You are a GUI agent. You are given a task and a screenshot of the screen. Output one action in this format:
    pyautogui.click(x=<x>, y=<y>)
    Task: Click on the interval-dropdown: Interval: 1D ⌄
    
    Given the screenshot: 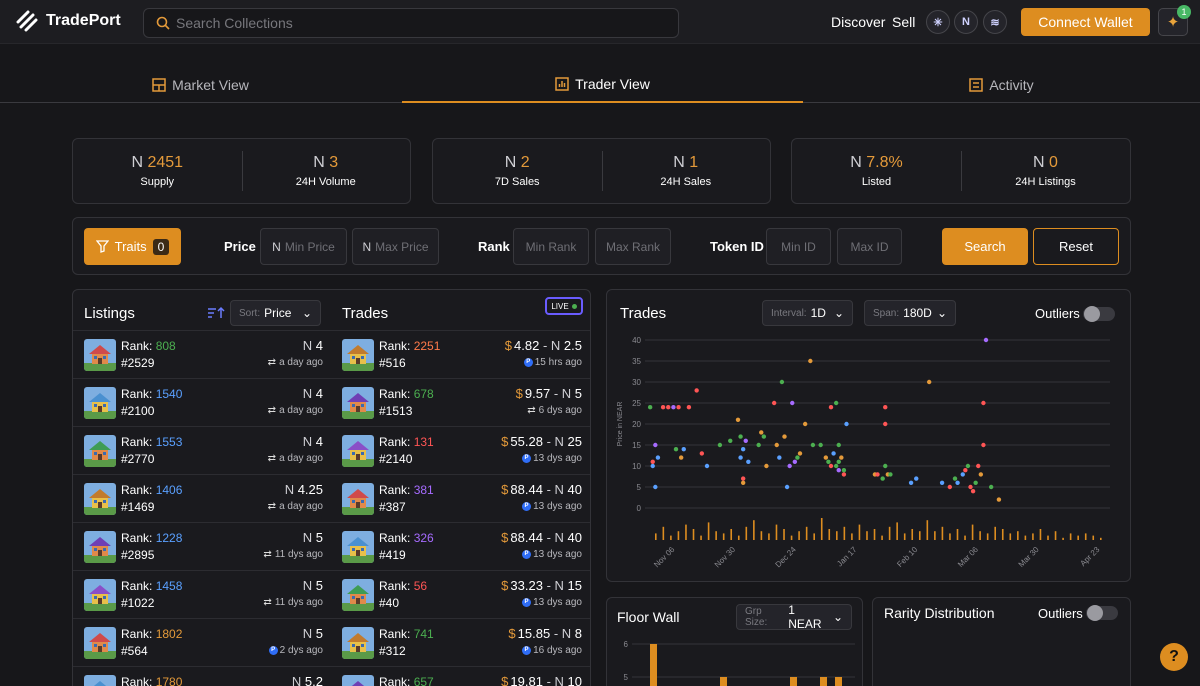 What is the action you would take?
    pyautogui.click(x=807, y=313)
    